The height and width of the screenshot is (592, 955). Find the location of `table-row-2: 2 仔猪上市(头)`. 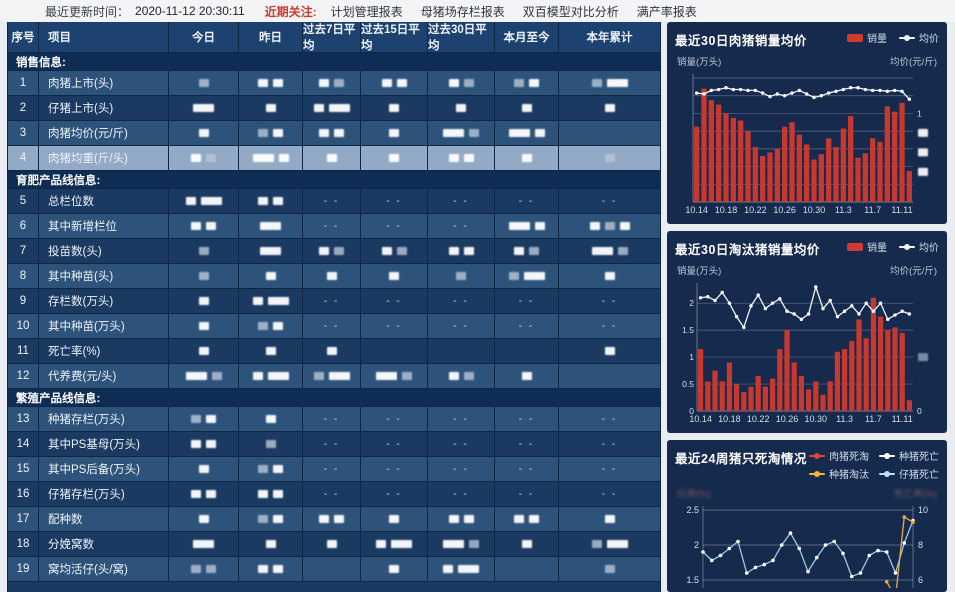

table-row-2: 2 仔猪上市(头) is located at coordinates (334, 108).